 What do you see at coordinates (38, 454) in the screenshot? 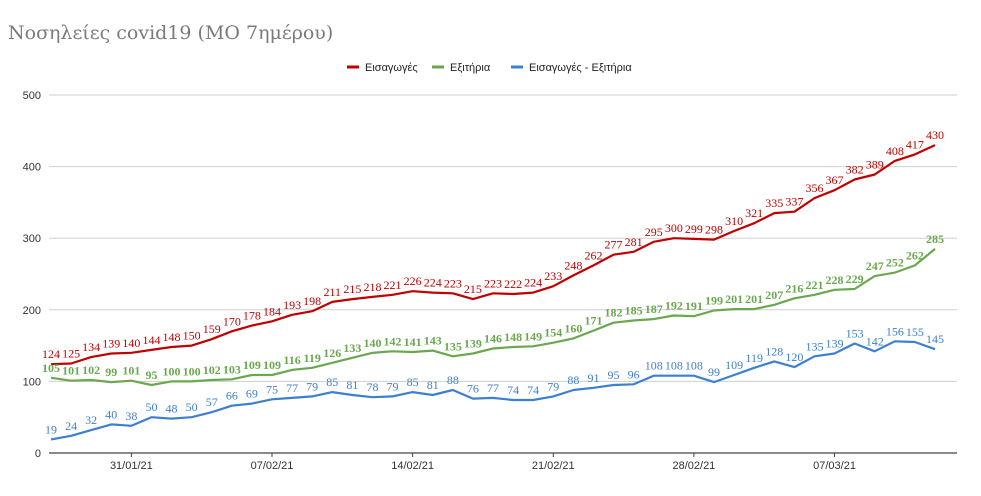
I see `y-tick-label: 0` at bounding box center [38, 454].